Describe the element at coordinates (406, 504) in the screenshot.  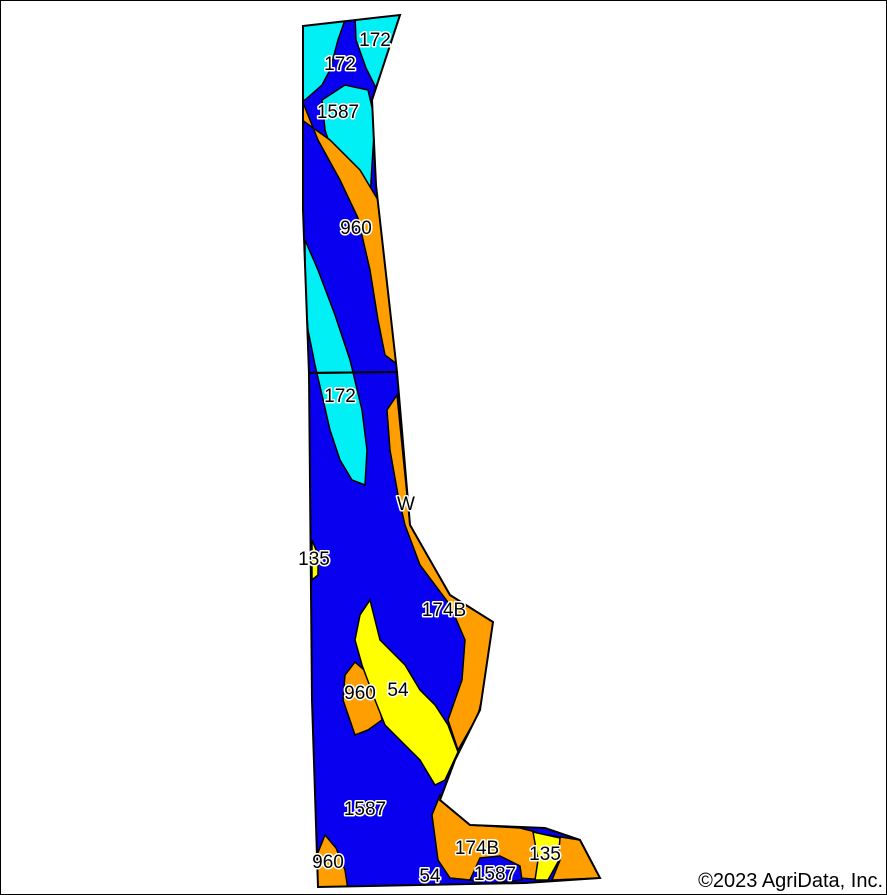
I see `soil-label: W` at that location.